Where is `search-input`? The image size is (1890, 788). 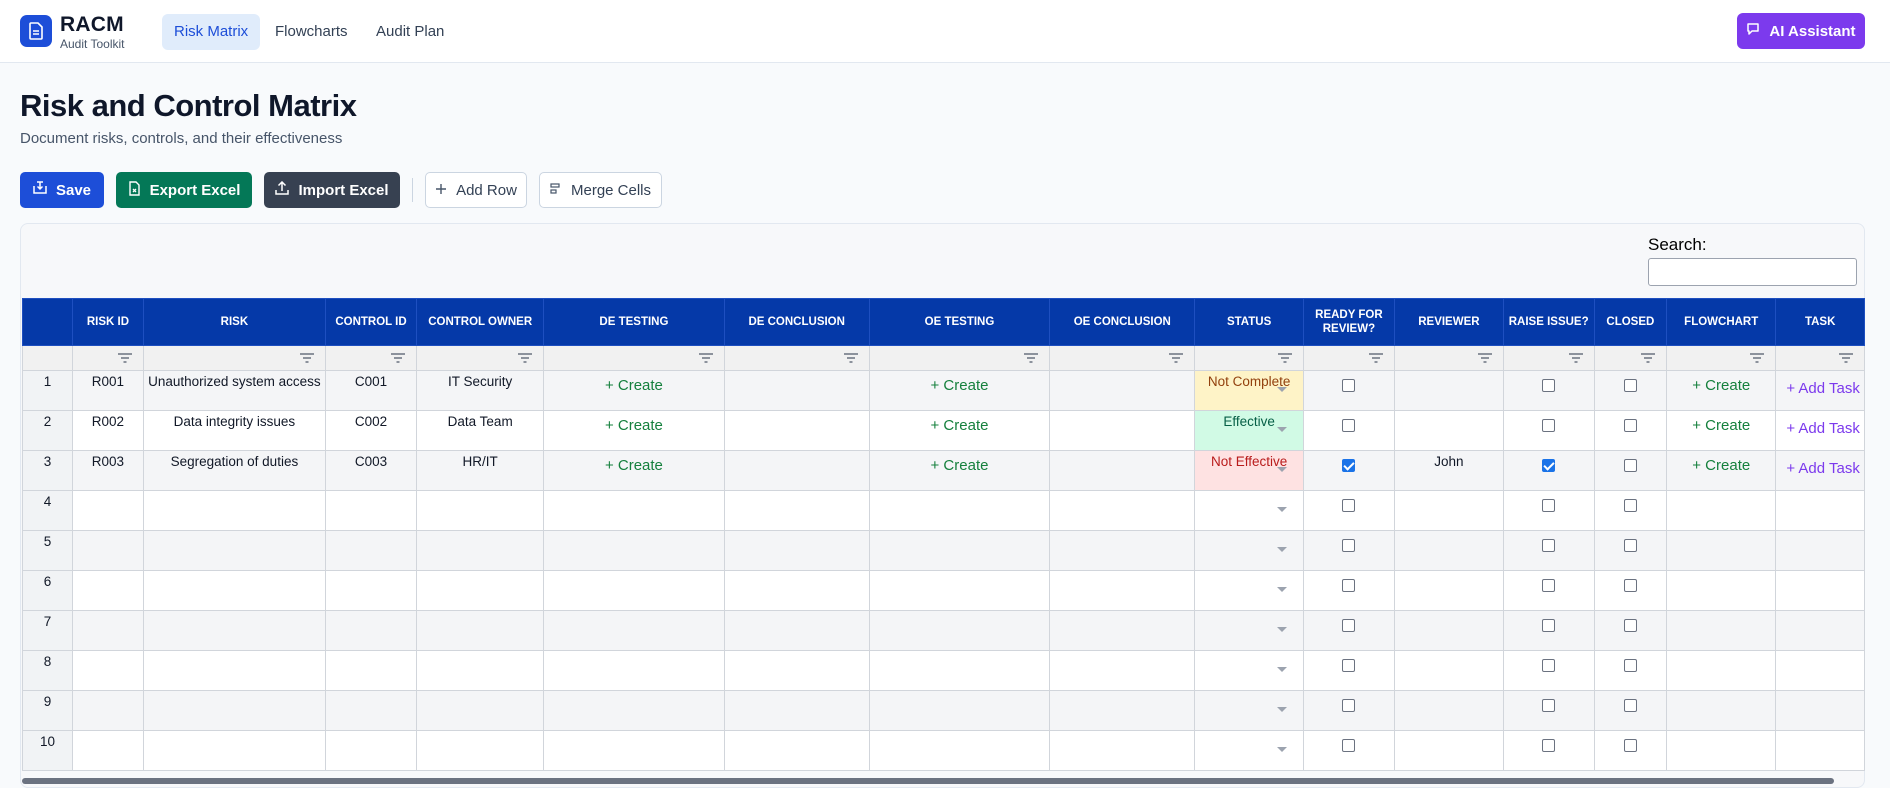 search-input is located at coordinates (1752, 272).